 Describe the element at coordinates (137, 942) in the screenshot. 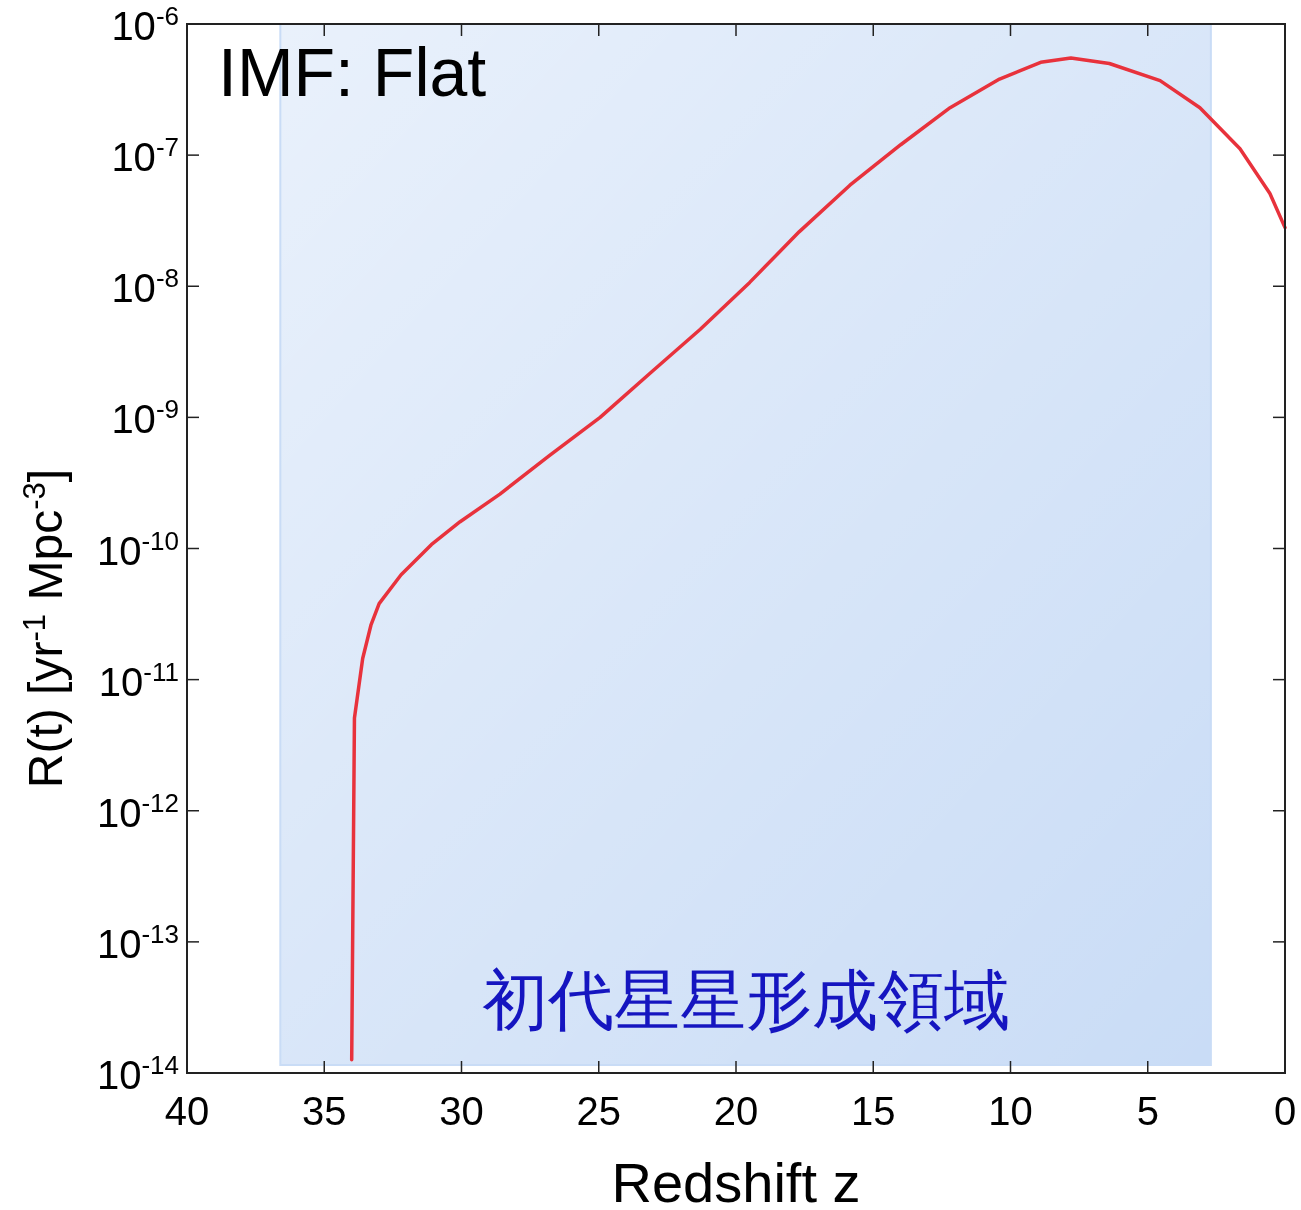

I see `y-tick-label: 10$^{-13}$` at that location.